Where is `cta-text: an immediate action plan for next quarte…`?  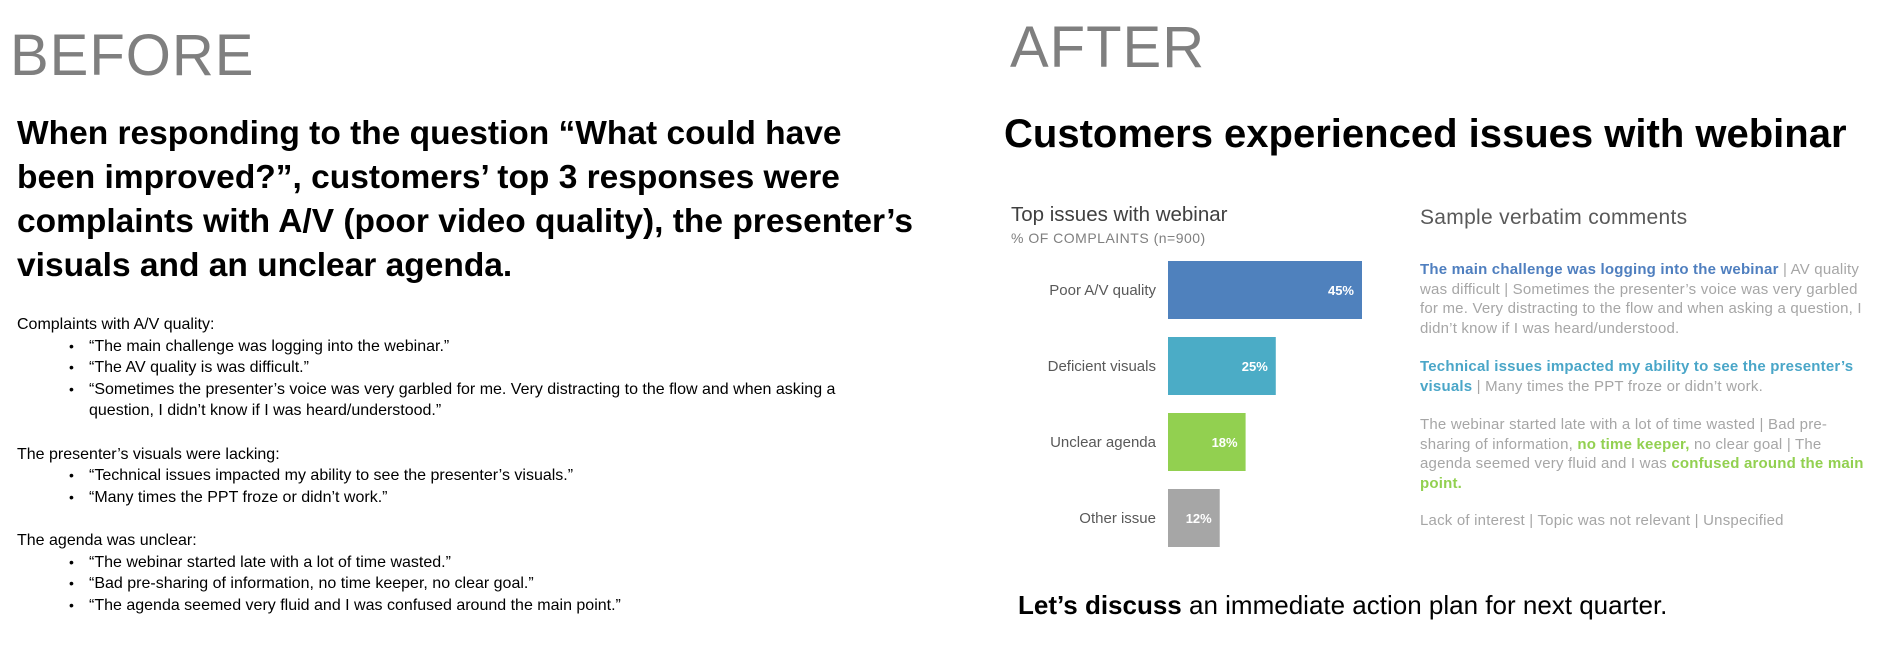
cta-text: an immediate action plan for next quarte… is located at coordinates (1424, 605).